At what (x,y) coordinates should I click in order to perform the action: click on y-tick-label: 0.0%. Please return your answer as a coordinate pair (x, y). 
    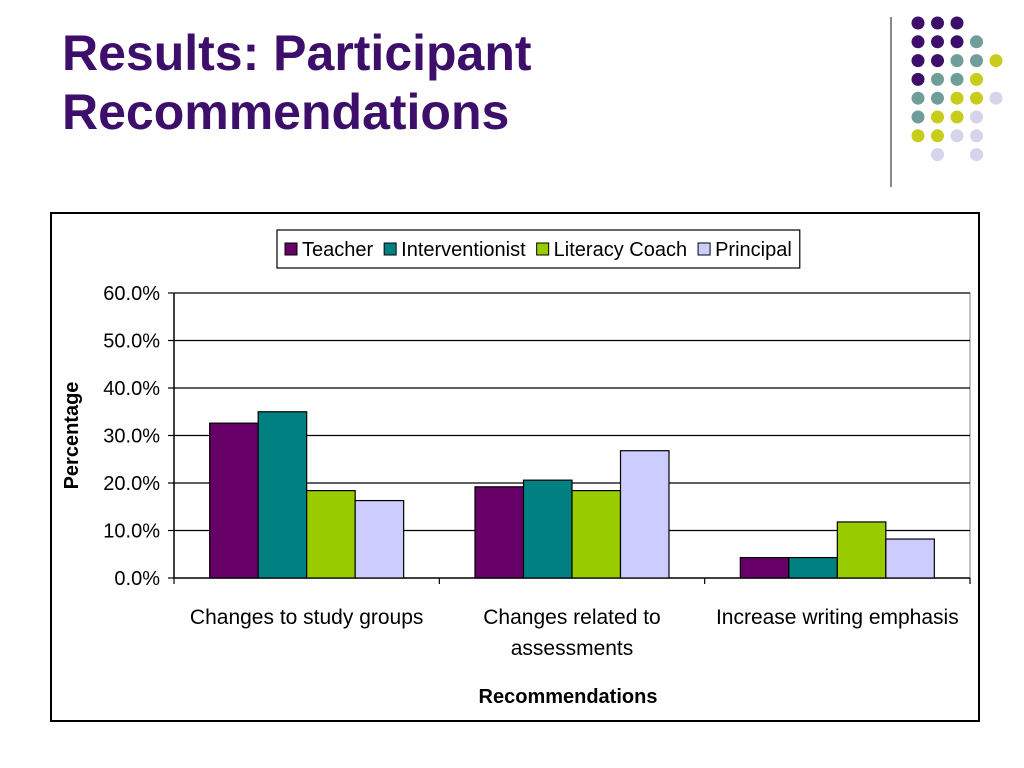
    Looking at the image, I should click on (137, 579).